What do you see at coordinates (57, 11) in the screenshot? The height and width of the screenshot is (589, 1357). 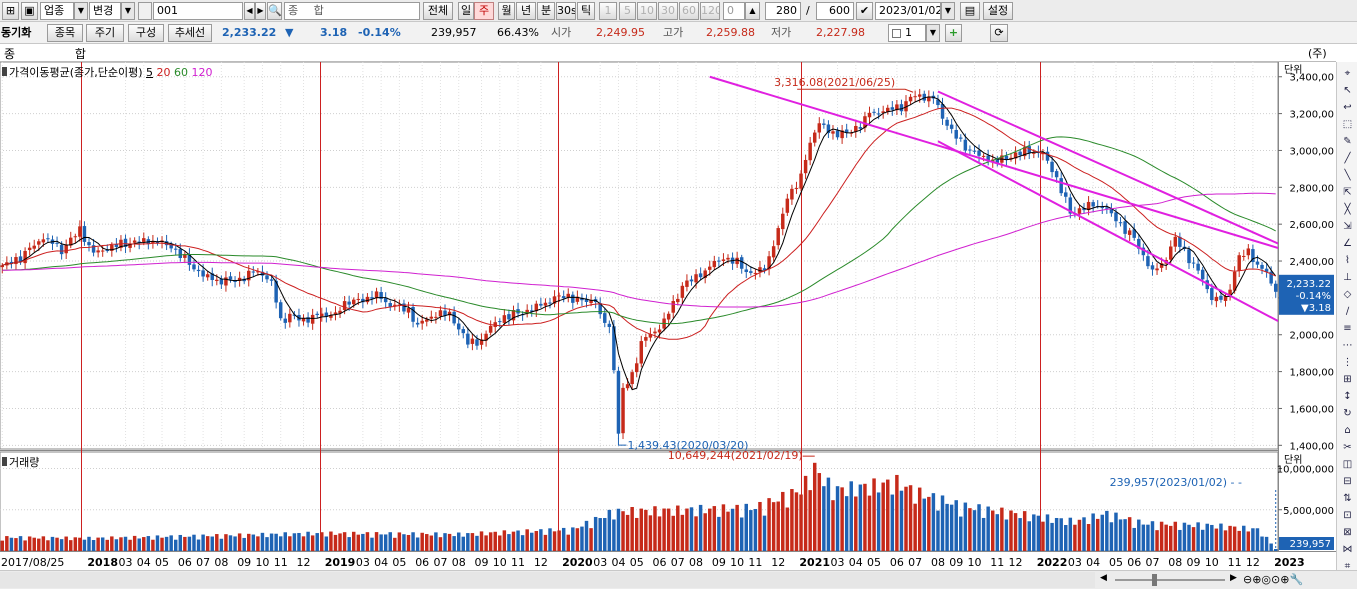 I see `market-type-select: 업종` at bounding box center [57, 11].